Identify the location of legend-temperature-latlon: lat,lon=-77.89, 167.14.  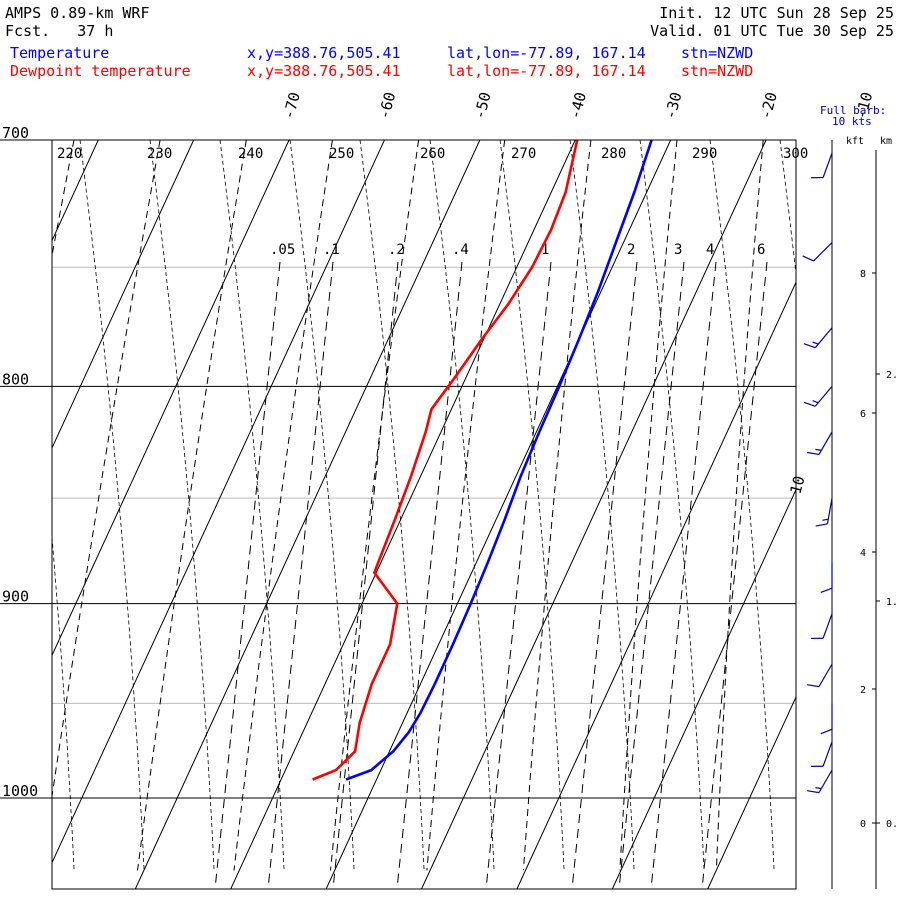
(546, 53).